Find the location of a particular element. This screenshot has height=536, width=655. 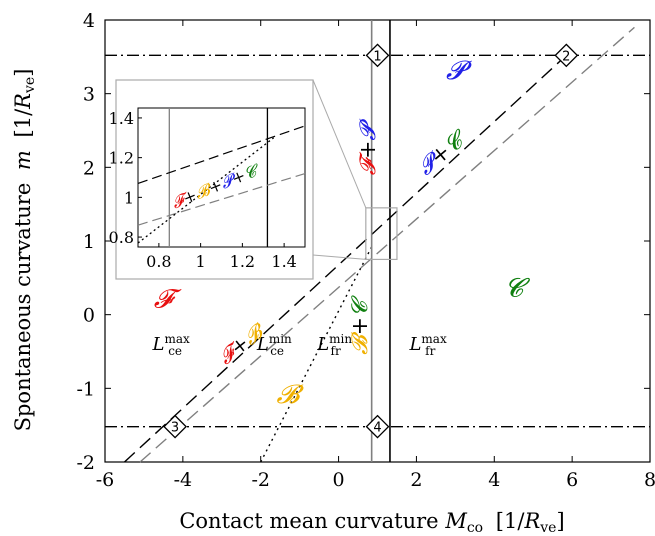

inset-plot: 0.8 1 1.2 1.4 0.8 1 1.2 1.4 𝓕+𝓑+𝓟+𝓒 is located at coordinates (238, 179).